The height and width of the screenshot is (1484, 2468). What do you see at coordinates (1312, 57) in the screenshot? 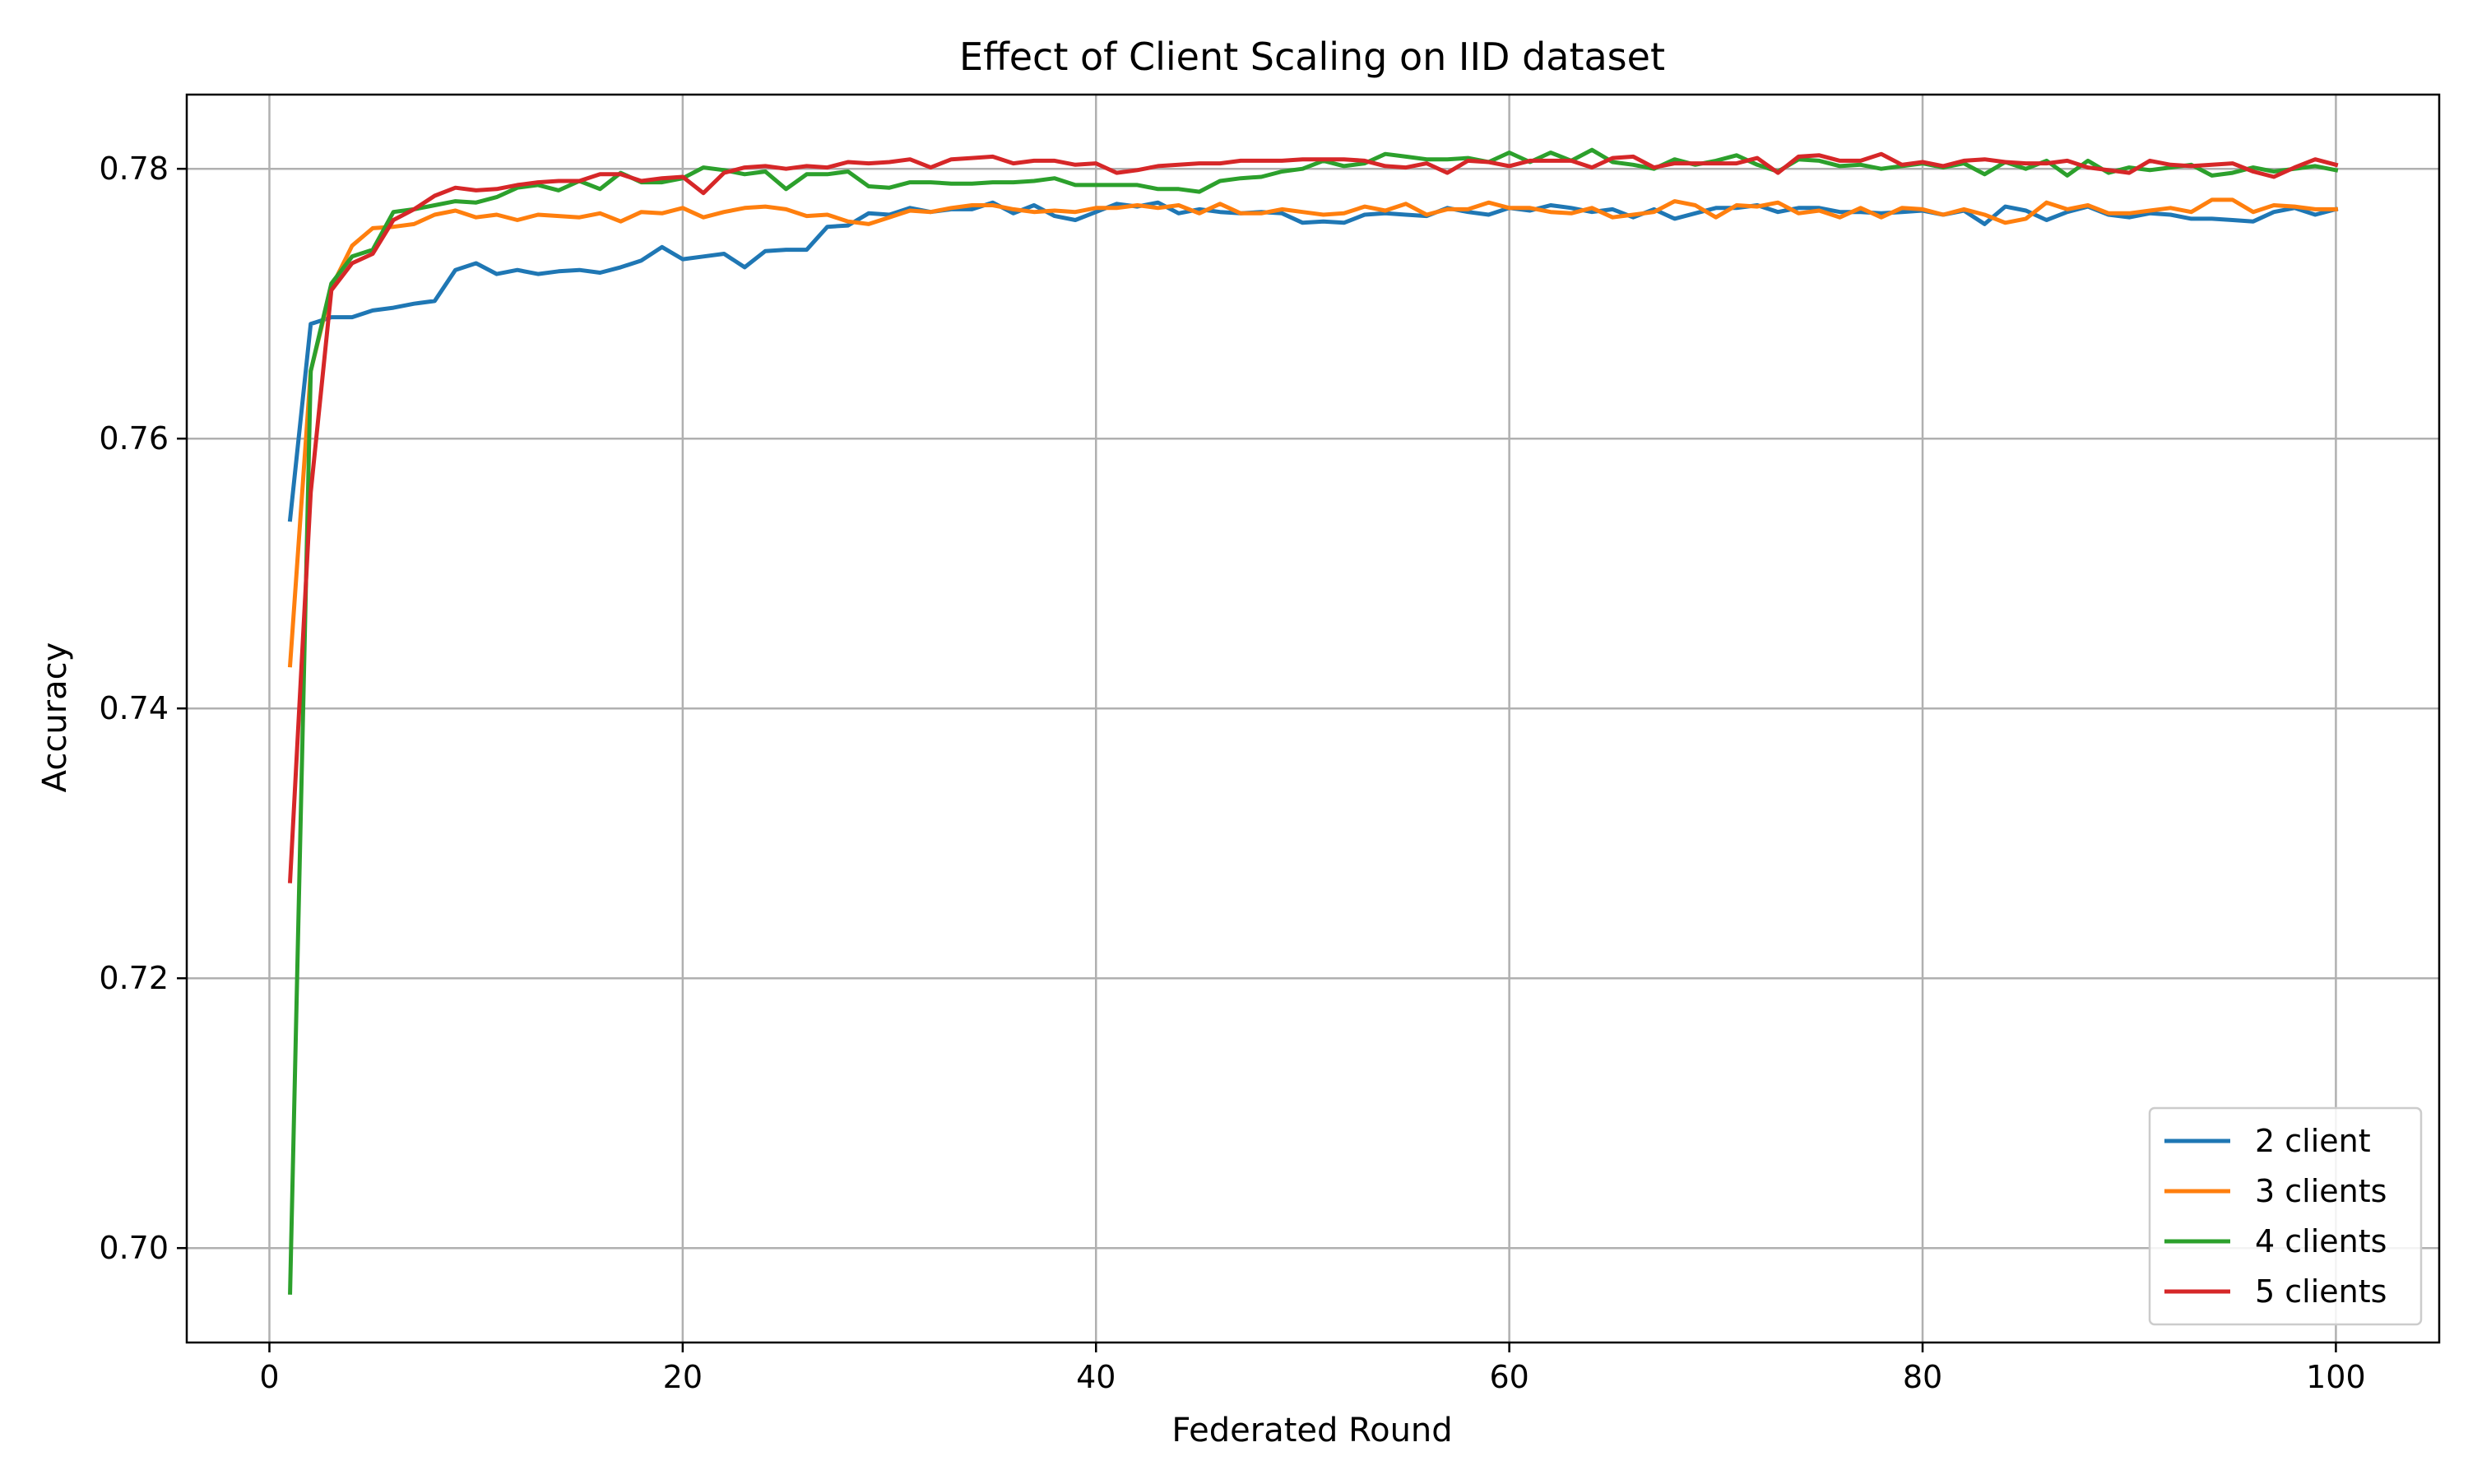
I see `chart-title: Effect of Client Scaling on IID dataset` at bounding box center [1312, 57].